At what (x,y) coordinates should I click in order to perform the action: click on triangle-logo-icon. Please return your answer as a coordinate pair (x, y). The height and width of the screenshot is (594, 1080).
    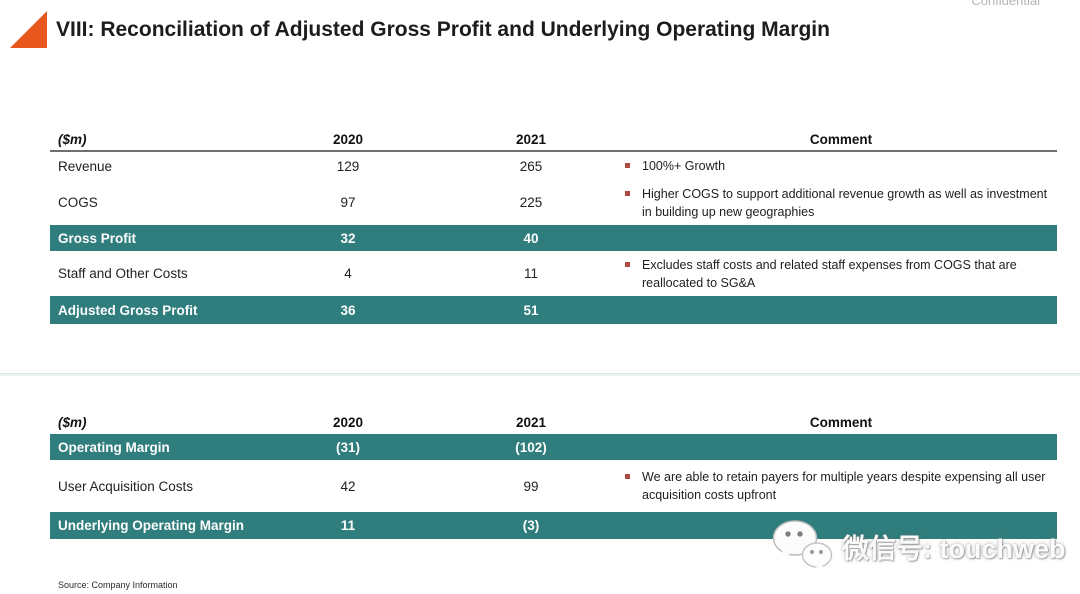
    Looking at the image, I should click on (28, 29).